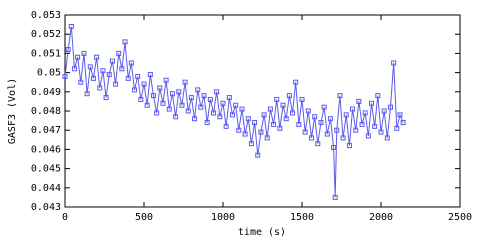  Describe the element at coordinates (46, 188) in the screenshot. I see `y-tick-label: 0.044` at that location.